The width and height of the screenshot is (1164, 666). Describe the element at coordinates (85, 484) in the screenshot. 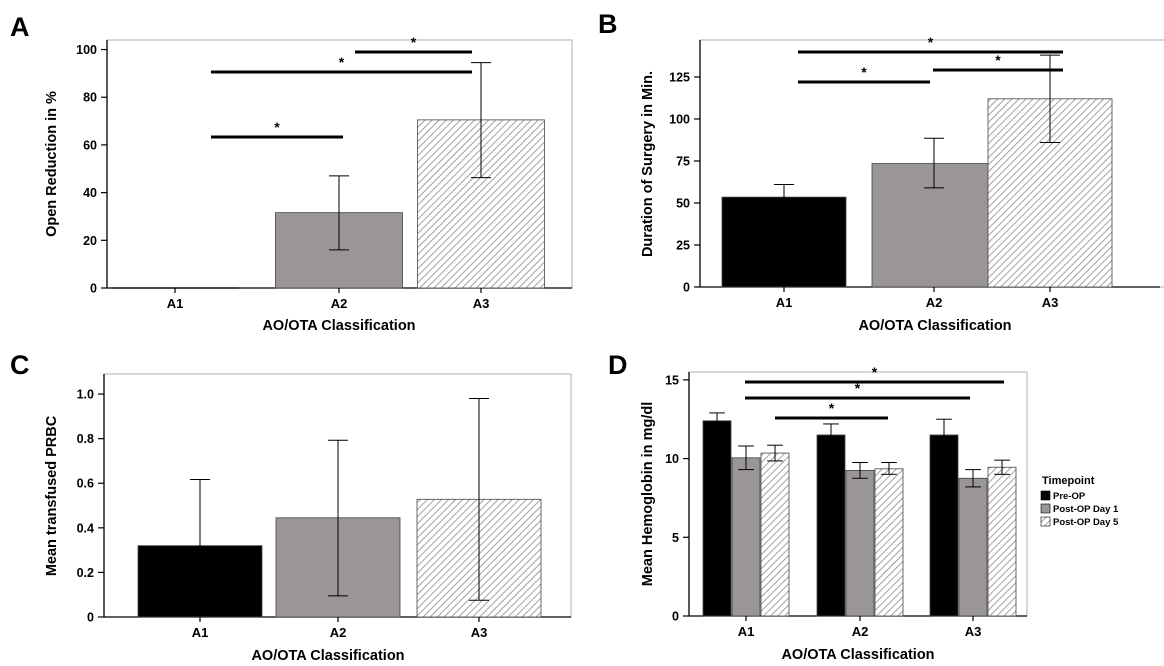

I see `panel-c-ytick-label: 0.6` at that location.